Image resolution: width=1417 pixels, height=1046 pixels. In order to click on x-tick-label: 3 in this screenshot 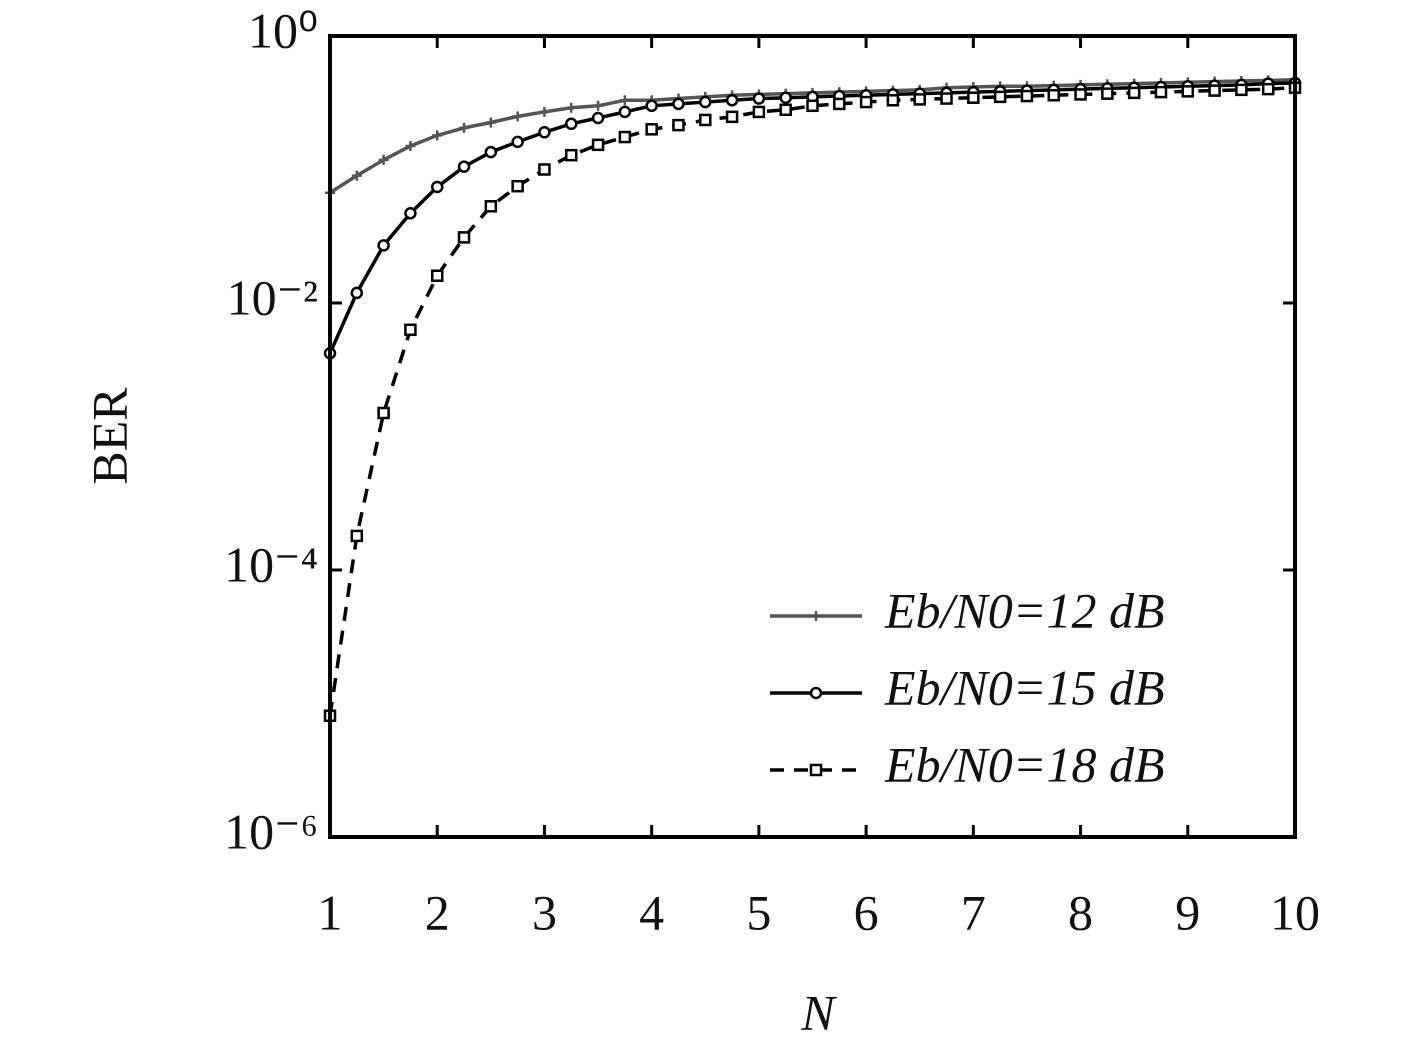, I will do `click(544, 912)`.